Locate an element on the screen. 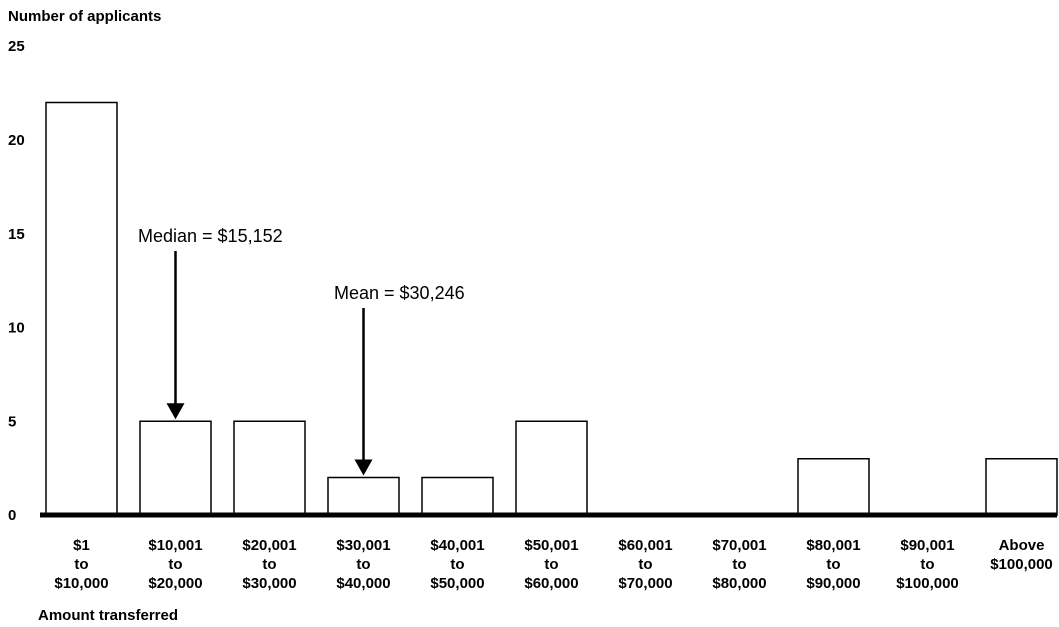 This screenshot has height=627, width=1059. x-tick-label: $50,001 to $60,000 is located at coordinates (551, 564).